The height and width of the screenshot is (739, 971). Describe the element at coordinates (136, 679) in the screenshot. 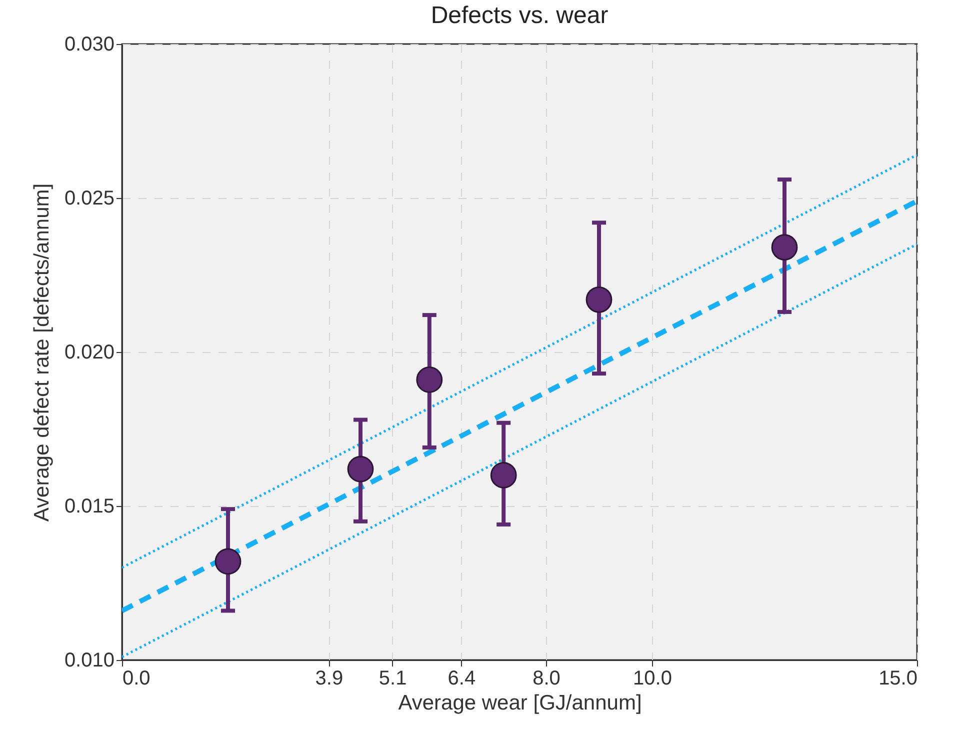

I see `x-tick-label: 0.0` at that location.